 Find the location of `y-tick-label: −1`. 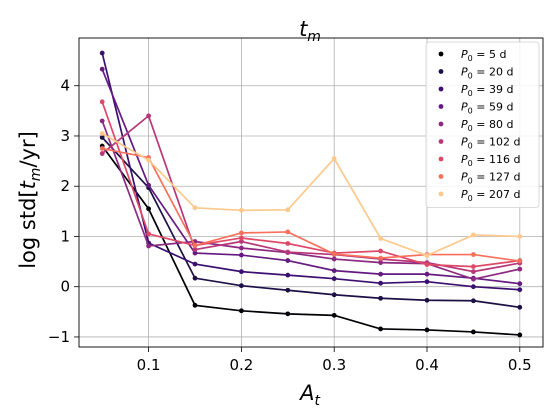

y-tick-label: −1 is located at coordinates (59, 337).